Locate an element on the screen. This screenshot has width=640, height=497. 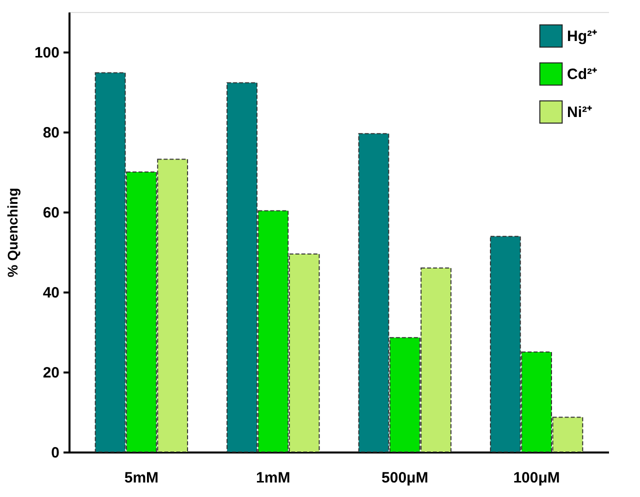
x-tick-label: 500μM is located at coordinates (405, 478).